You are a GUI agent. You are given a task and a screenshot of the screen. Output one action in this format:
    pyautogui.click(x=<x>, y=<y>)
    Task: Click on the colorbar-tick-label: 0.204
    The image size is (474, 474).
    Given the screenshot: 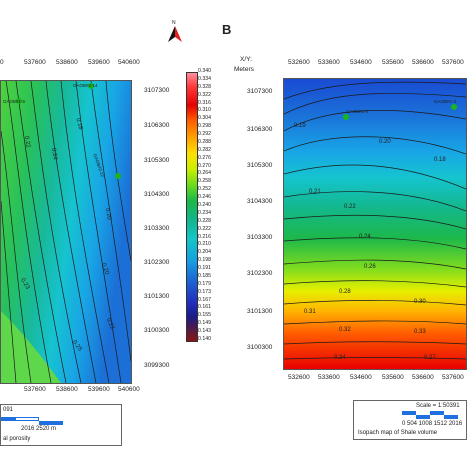 What is the action you would take?
    pyautogui.click(x=204, y=252)
    